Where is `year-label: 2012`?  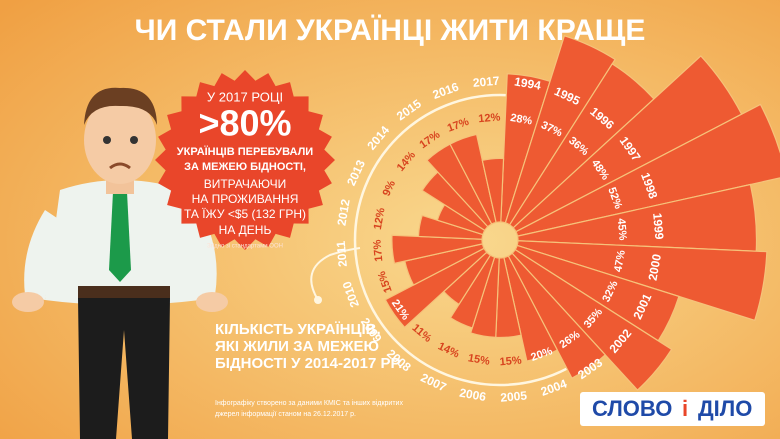 year-label: 2012 is located at coordinates (343, 212).